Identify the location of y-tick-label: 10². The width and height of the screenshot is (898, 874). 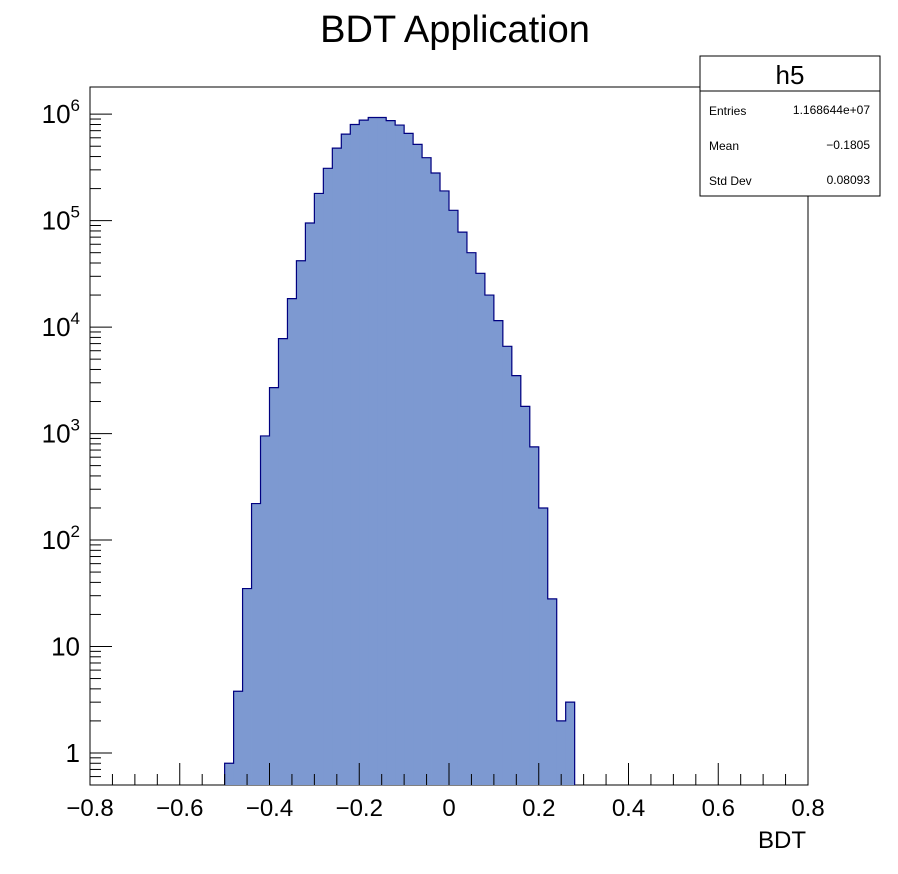
(61, 538).